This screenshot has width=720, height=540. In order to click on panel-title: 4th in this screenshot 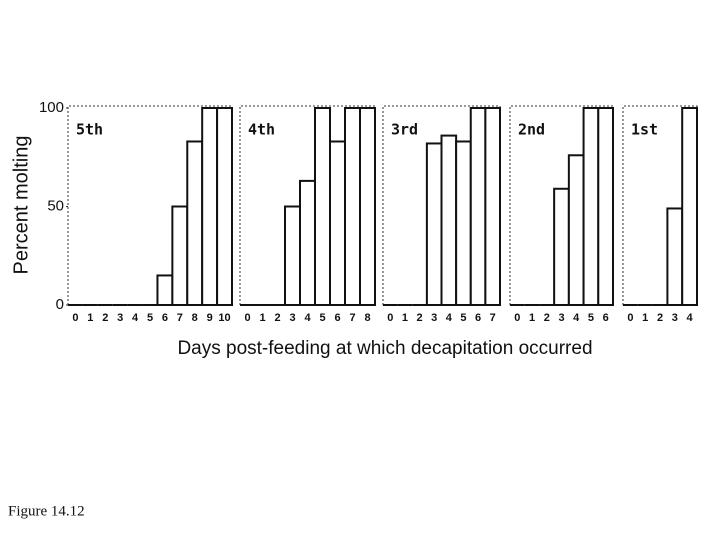, I will do `click(261, 130)`.